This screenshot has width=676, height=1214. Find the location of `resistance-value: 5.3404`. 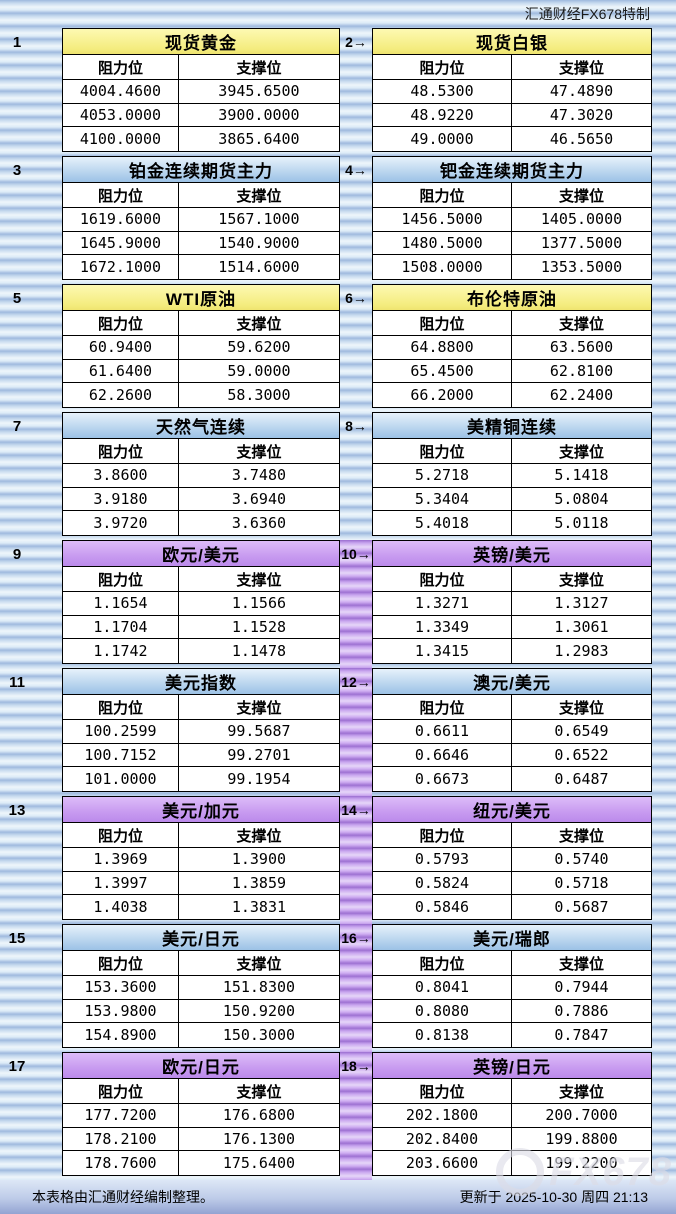

resistance-value: 5.3404 is located at coordinates (442, 499).